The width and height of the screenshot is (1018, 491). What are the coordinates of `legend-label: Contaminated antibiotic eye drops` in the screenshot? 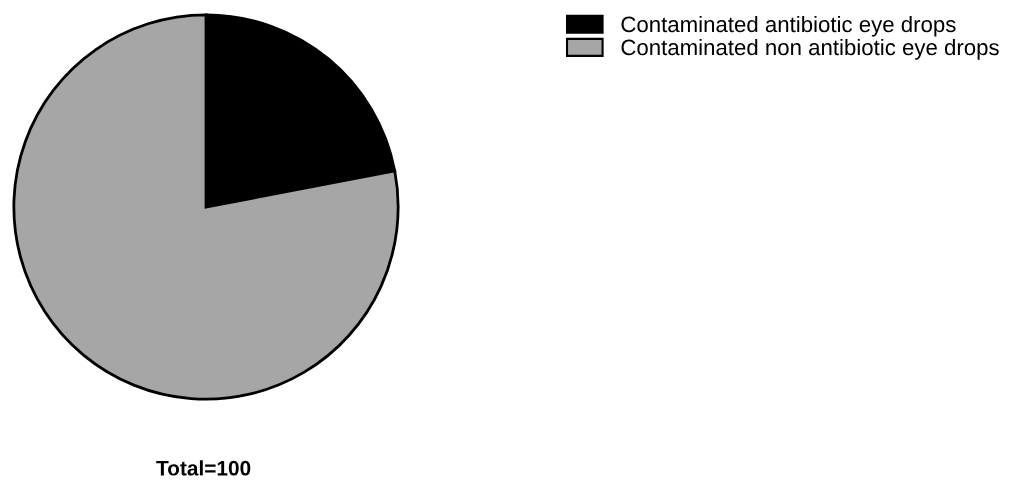 It's located at (788, 26).